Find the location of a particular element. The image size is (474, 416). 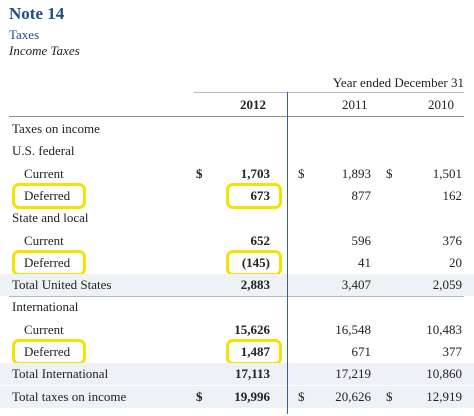

value-2010: 10,483 is located at coordinates (444, 329).